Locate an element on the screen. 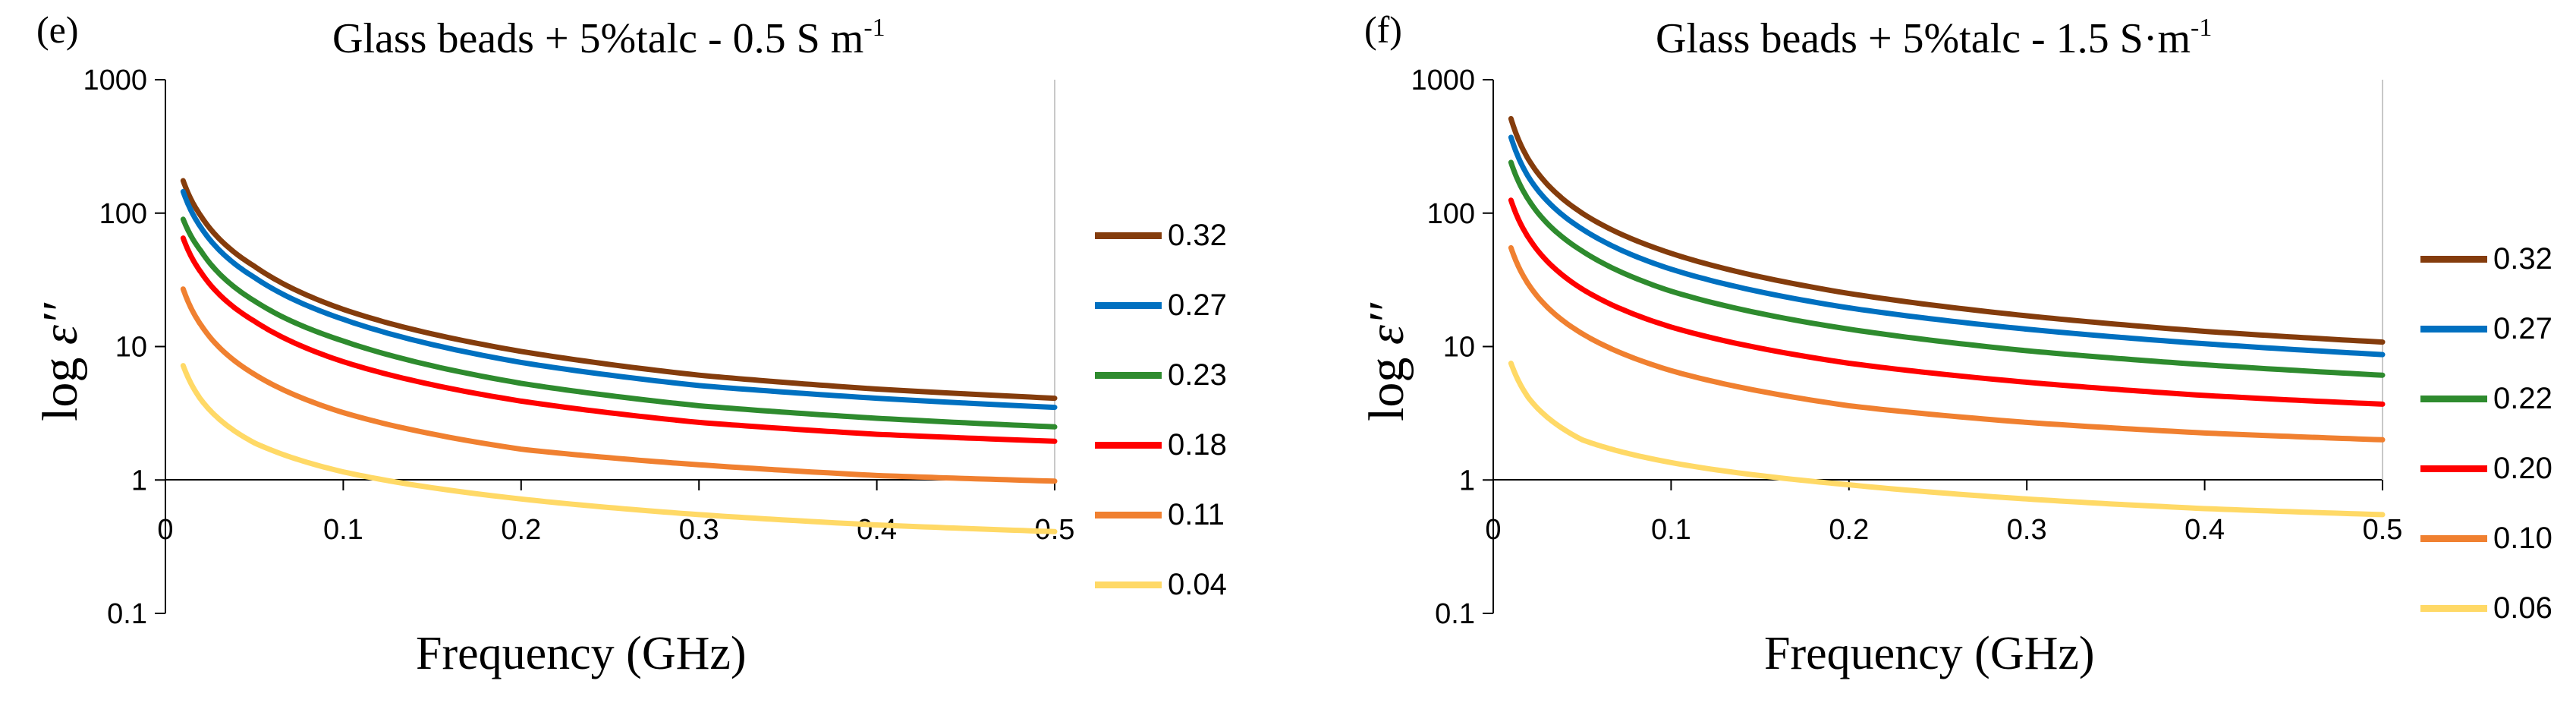 Image resolution: width=2576 pixels, height=706 pixels. series-line-0.11 is located at coordinates (619, 385).